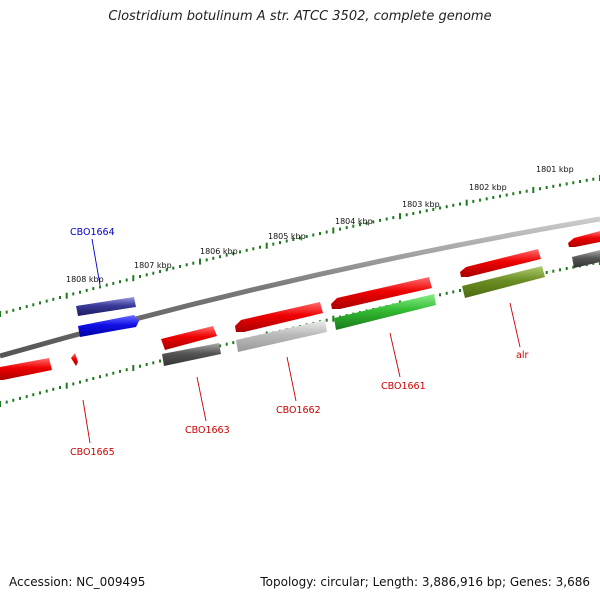 Image resolution: width=600 pixels, height=600 pixels. I want to click on gene-label-cbo1661: CBO1661, so click(403, 386).